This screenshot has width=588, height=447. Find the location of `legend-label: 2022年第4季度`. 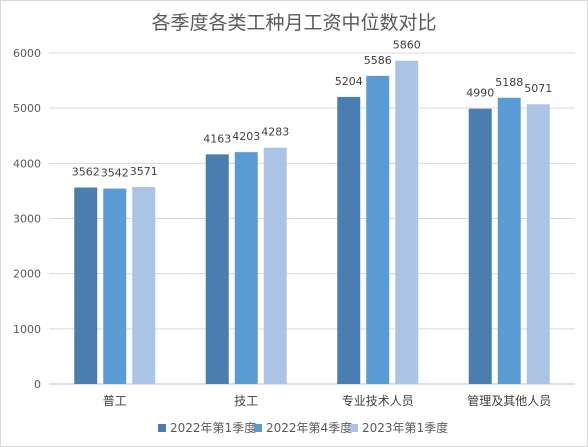

legend-label: 2022年第4季度 is located at coordinates (309, 427).